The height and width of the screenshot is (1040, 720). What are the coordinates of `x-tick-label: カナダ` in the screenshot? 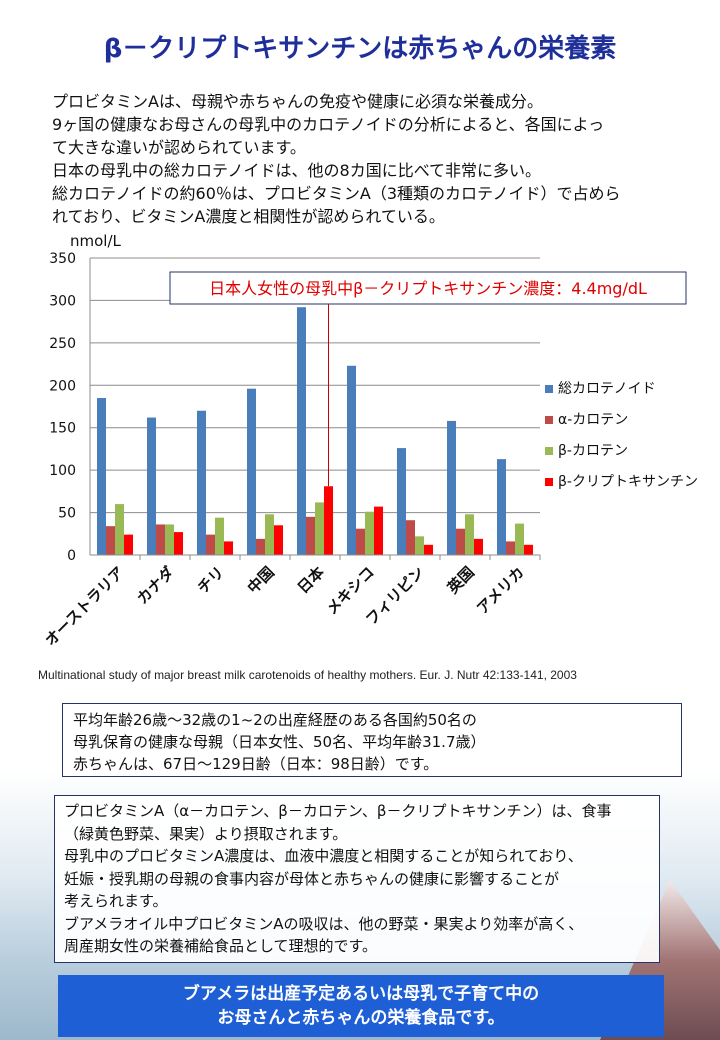 It's located at (155, 585).